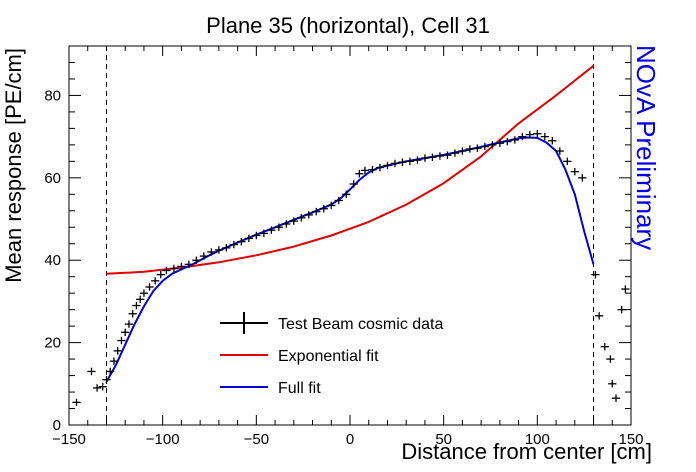  What do you see at coordinates (348, 25) in the screenshot?
I see `chart-title: Plane 35 (horizontal), Cell 31` at bounding box center [348, 25].